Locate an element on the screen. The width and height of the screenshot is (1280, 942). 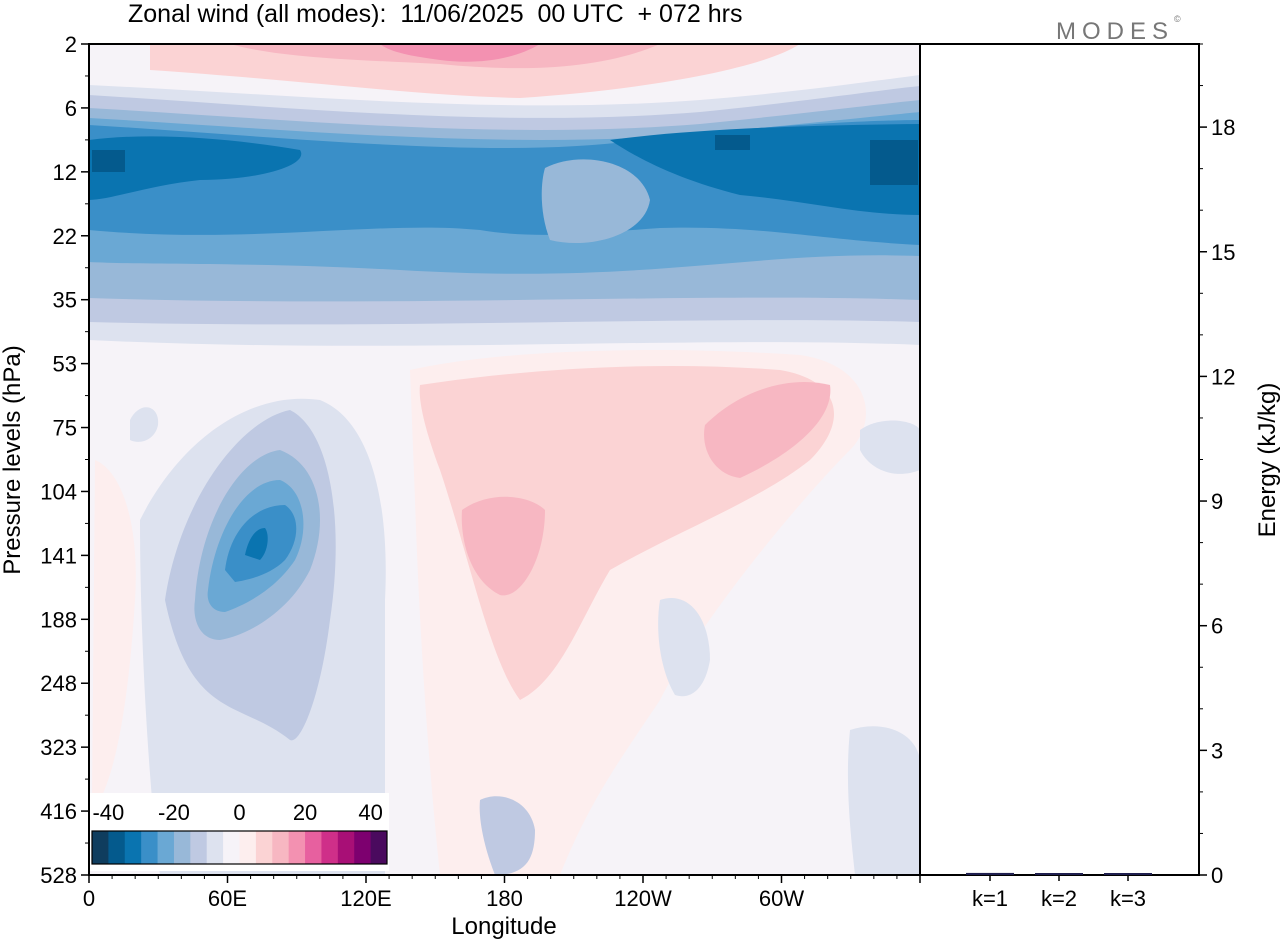
energy-tick-label: 9 is located at coordinates (1217, 501).